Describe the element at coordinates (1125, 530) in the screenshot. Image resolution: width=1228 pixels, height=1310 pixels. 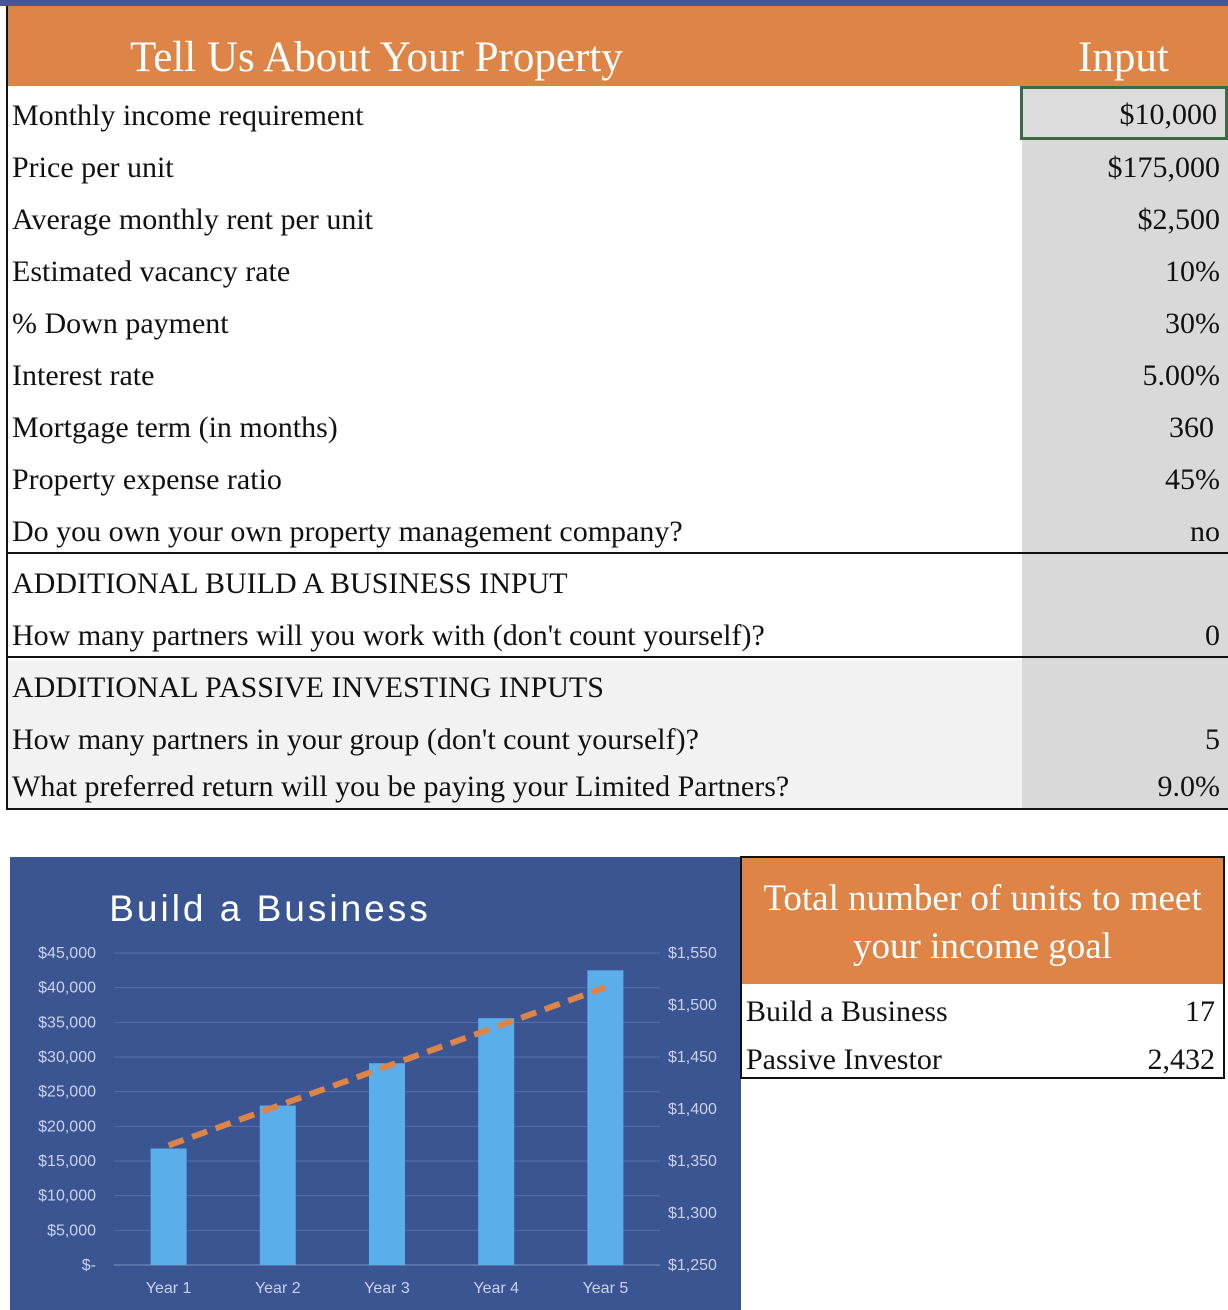
I see `property-management-input: no` at that location.